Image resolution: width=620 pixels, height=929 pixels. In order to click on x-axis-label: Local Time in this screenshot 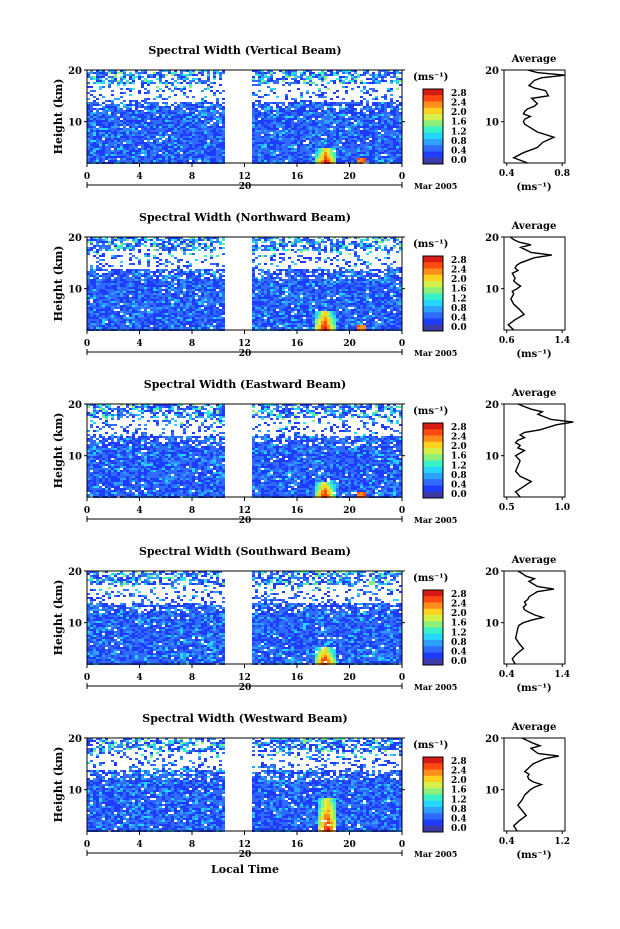, I will do `click(245, 869)`.